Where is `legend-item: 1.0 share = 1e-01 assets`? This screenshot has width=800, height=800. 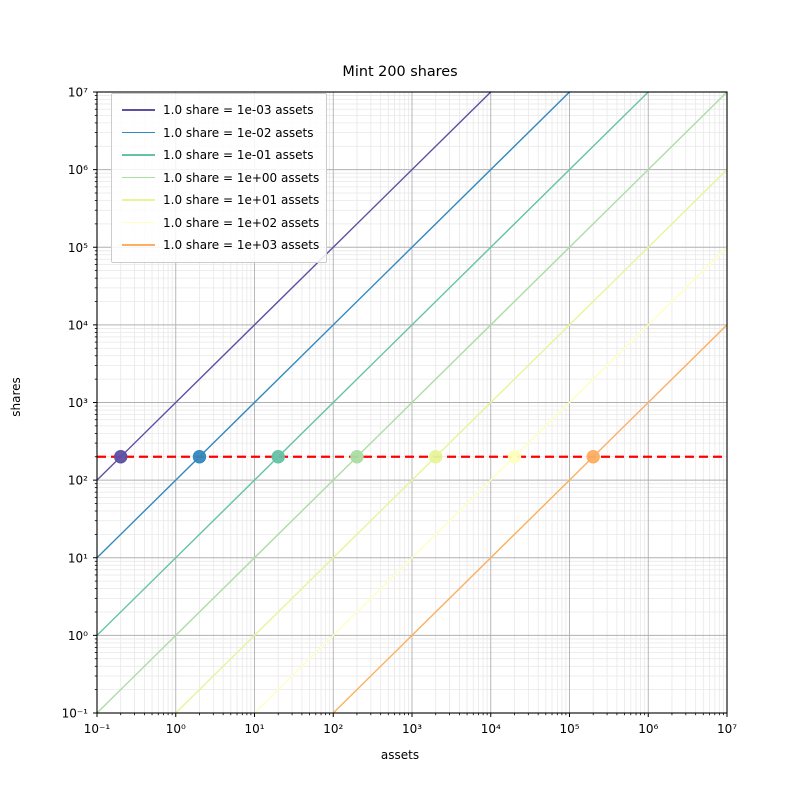
legend-item: 1.0 share = 1e-01 assets is located at coordinates (218, 155).